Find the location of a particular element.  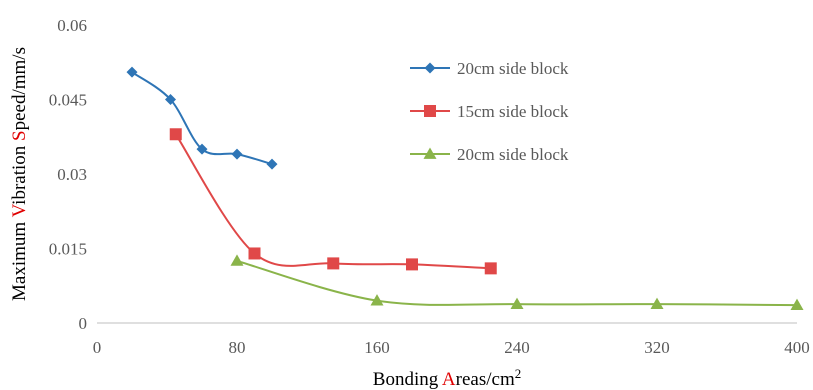

x-tick-label: 80 is located at coordinates (237, 347).